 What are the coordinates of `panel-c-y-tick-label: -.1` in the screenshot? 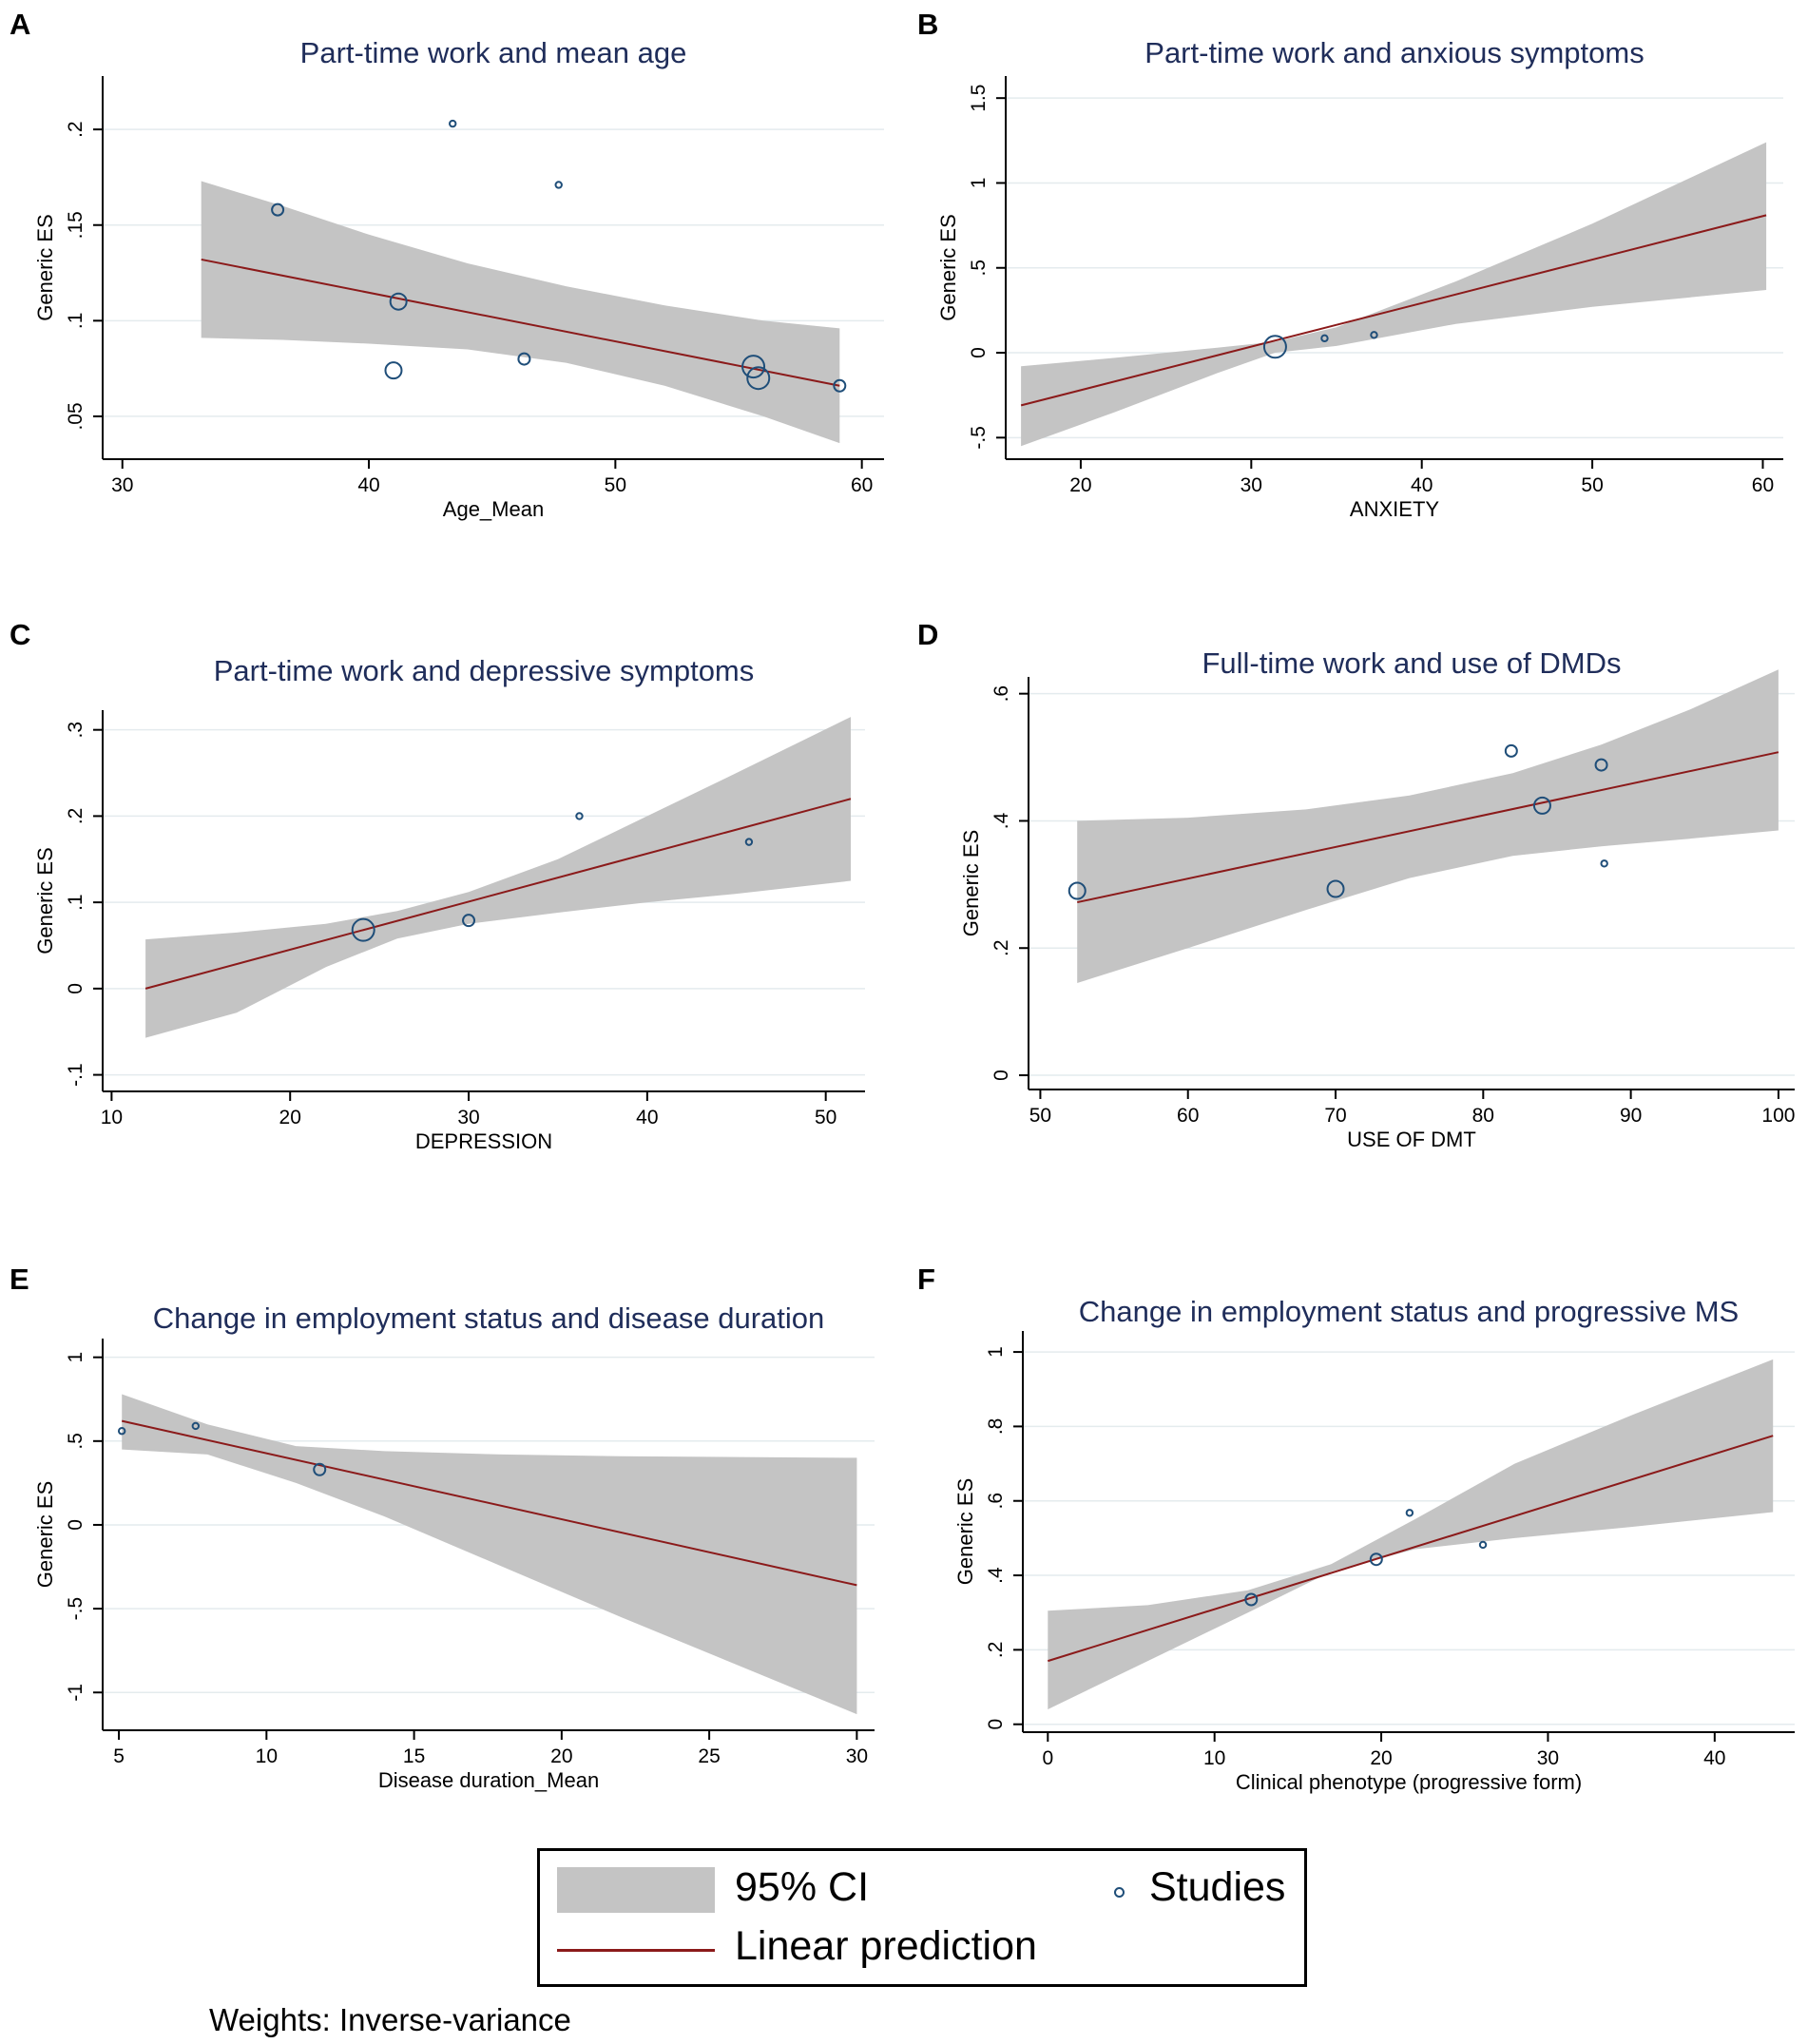 It's located at (76, 1075).